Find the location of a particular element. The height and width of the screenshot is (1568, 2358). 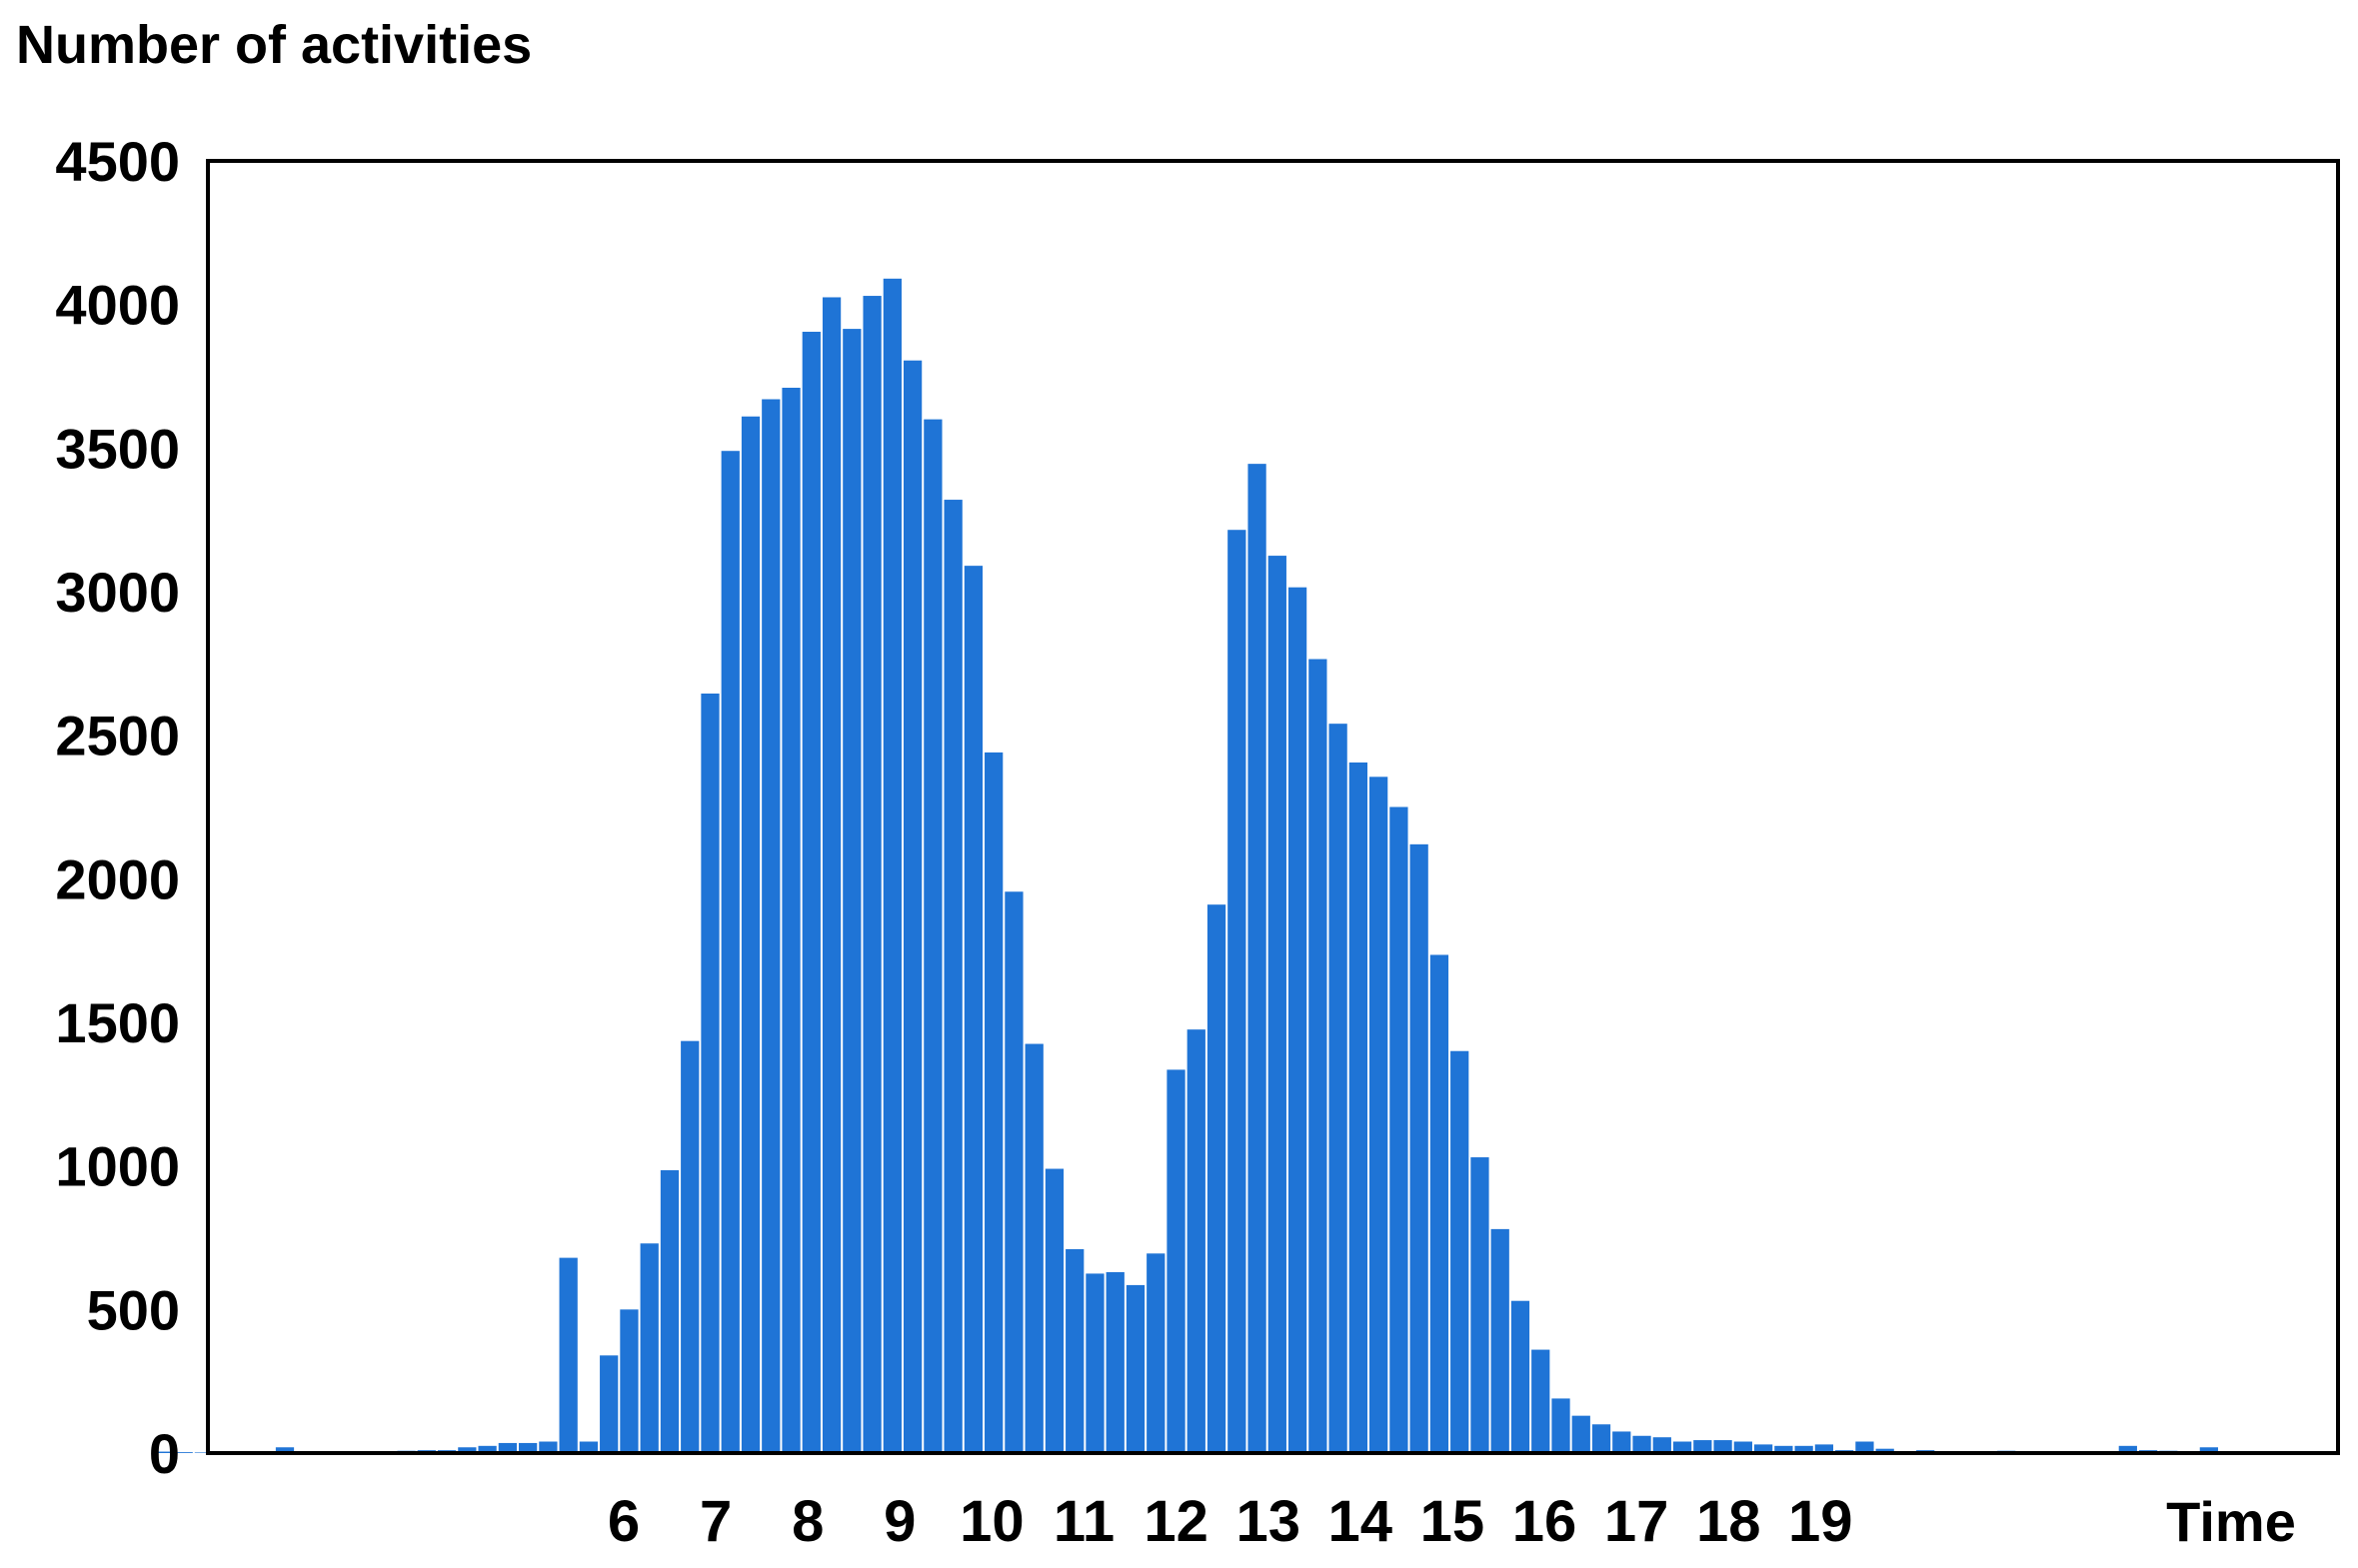

y-tick-label: 2500 is located at coordinates (117, 737).